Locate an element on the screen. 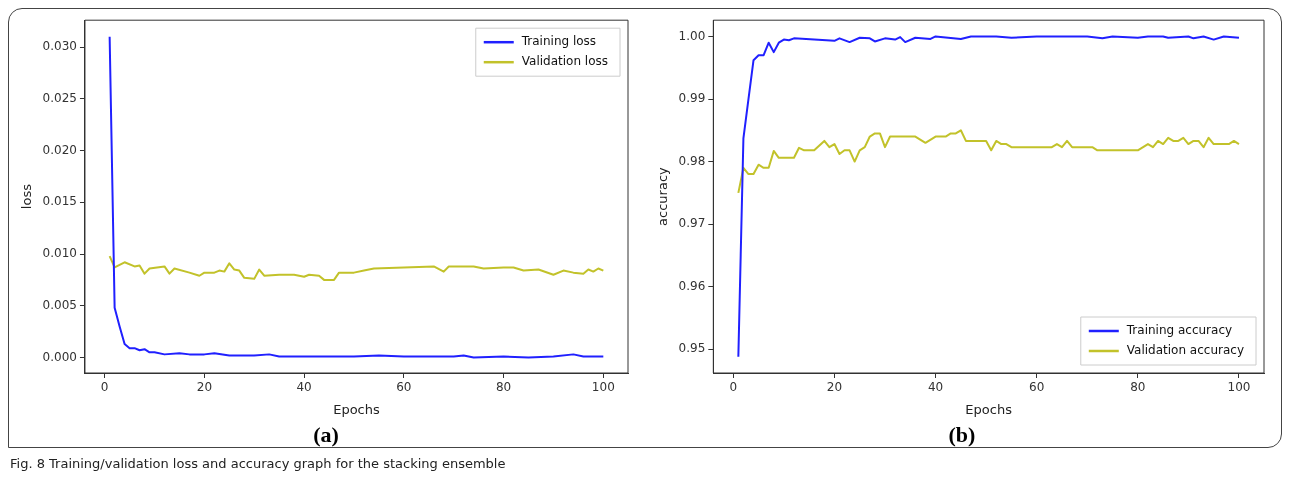 This screenshot has width=1290, height=486. legend-label: Training loss is located at coordinates (558, 41).